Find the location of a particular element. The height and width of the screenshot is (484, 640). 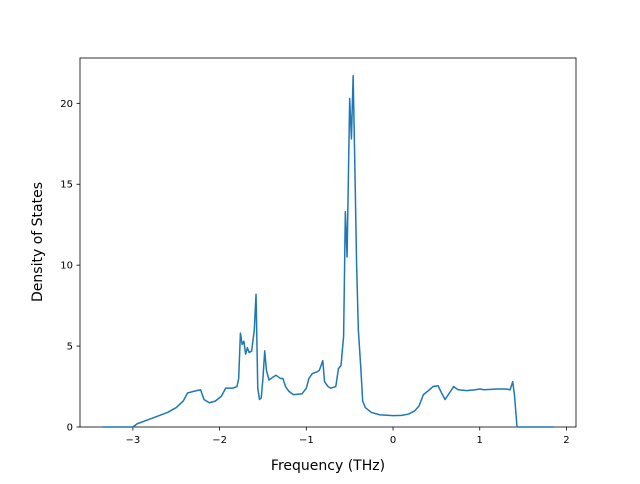

y-tick-label: 20 is located at coordinates (66, 104).